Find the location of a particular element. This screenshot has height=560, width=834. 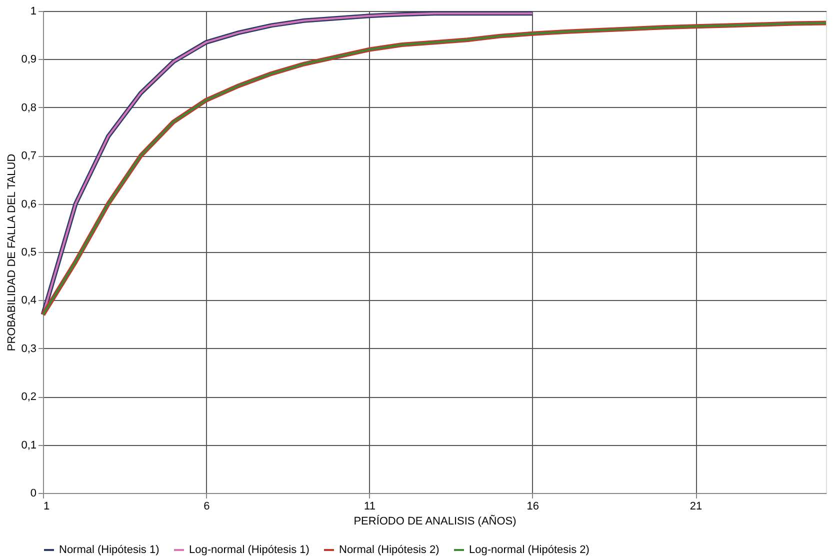

y-tick-label: 0,8 is located at coordinates (28, 108).